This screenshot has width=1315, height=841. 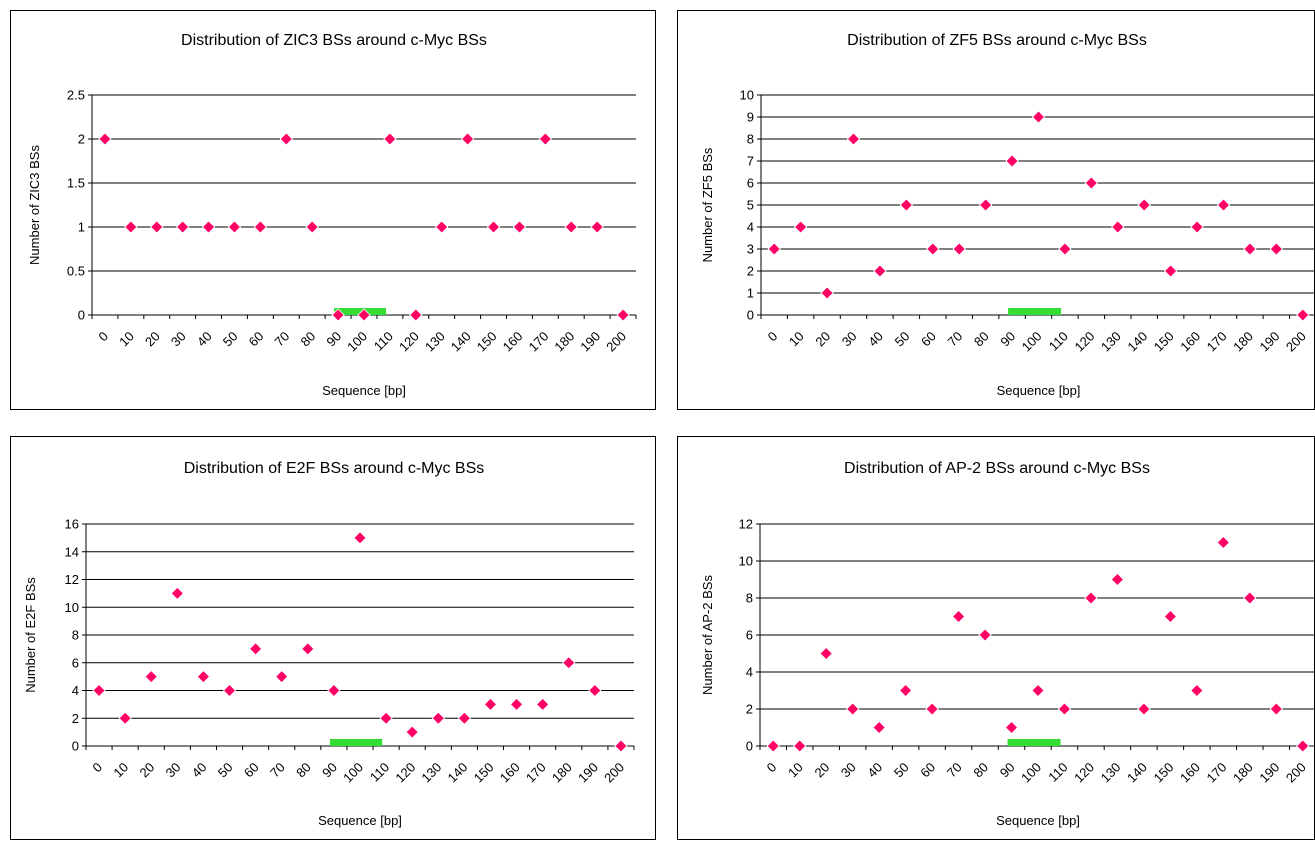 What do you see at coordinates (1296, 342) in the screenshot?
I see `x-tick-label: 200` at bounding box center [1296, 342].